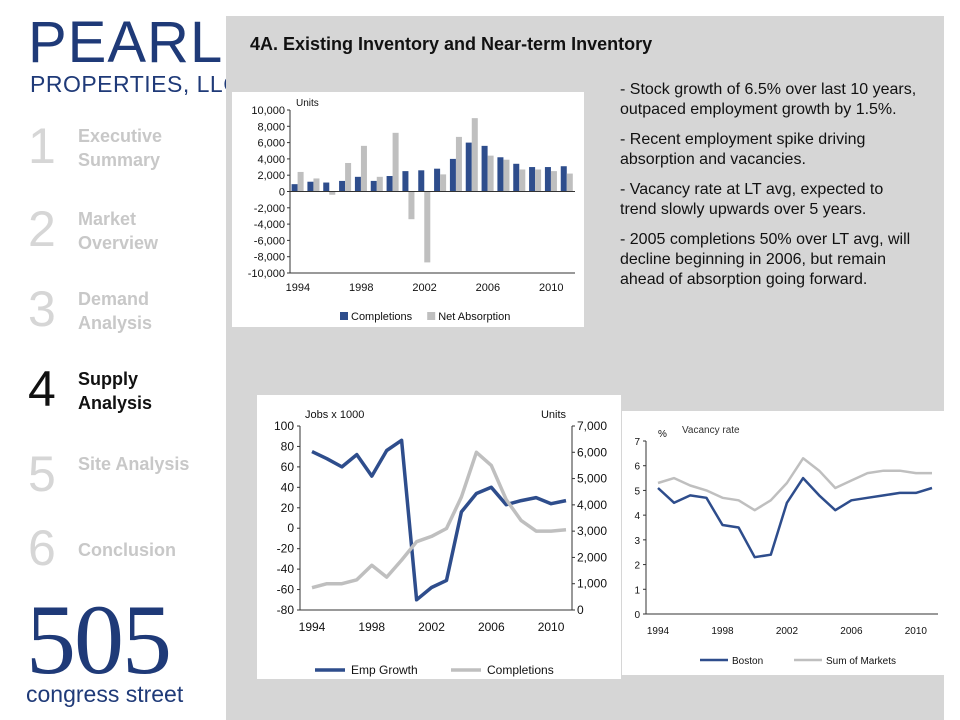 Image resolution: width=960 pixels, height=720 pixels. I want to click on y-tick-label: 4,000, so click(271, 160).